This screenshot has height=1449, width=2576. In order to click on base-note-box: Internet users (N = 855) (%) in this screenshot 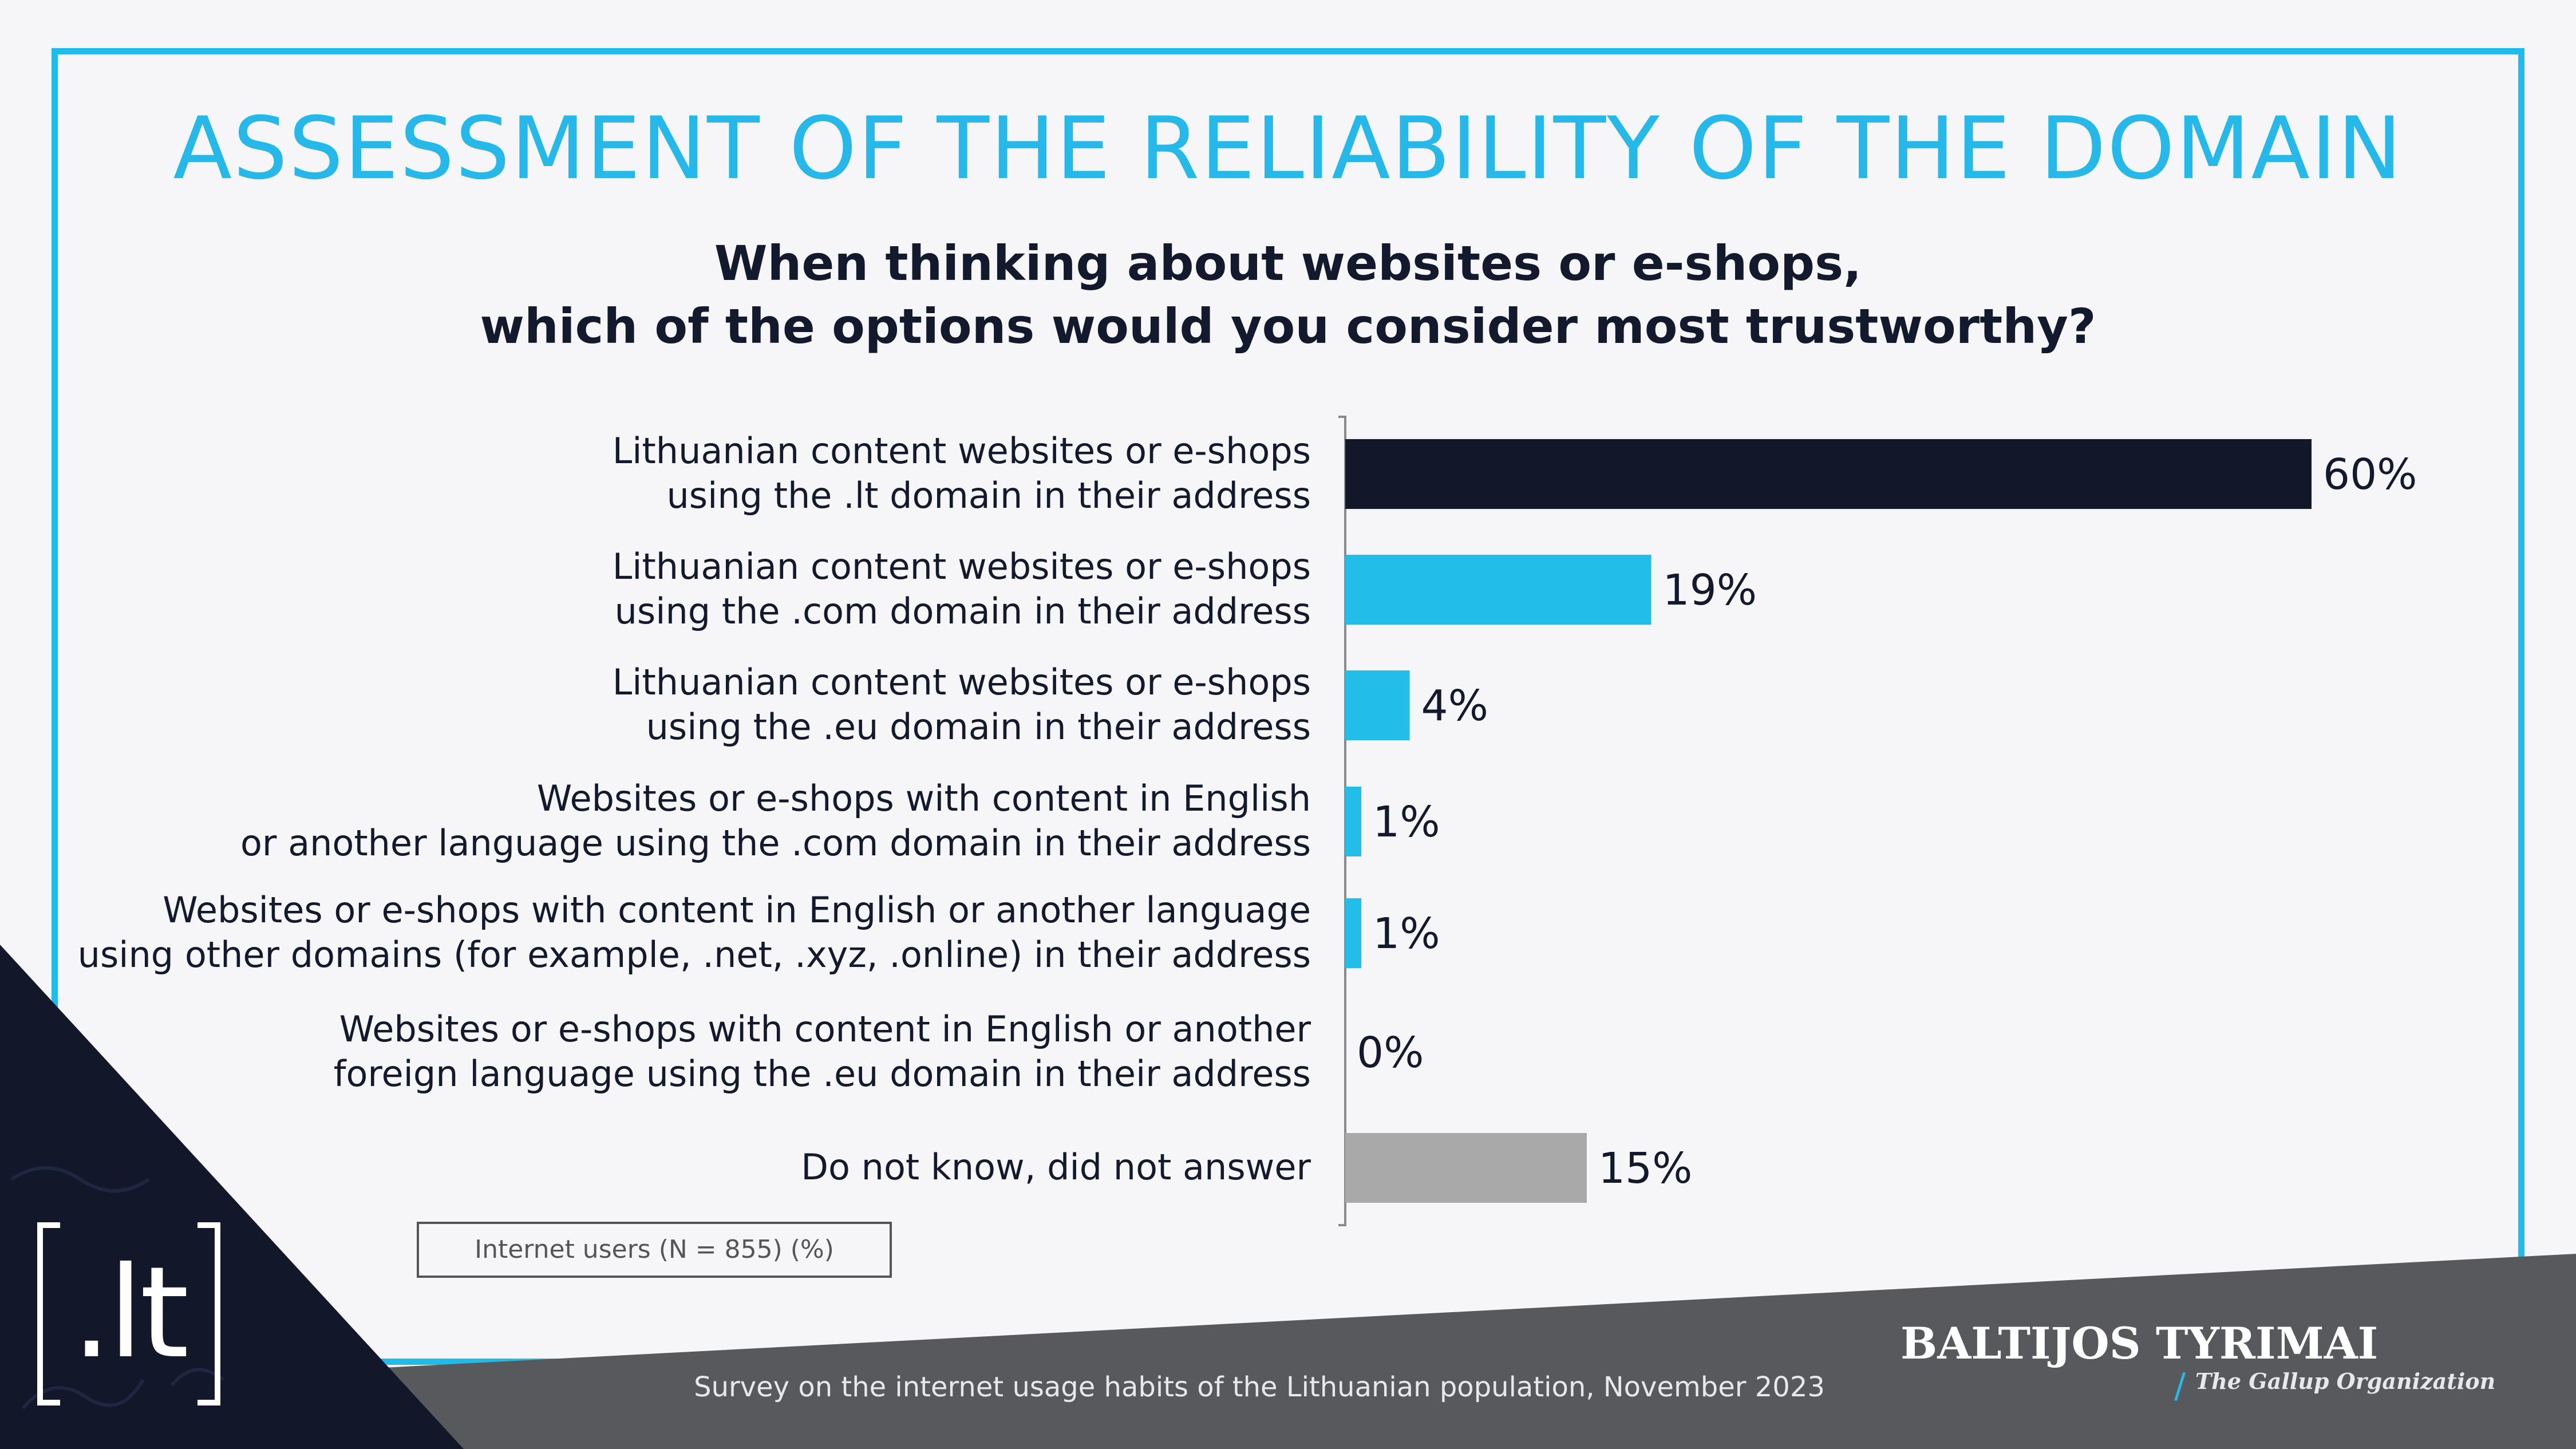, I will do `click(654, 1250)`.